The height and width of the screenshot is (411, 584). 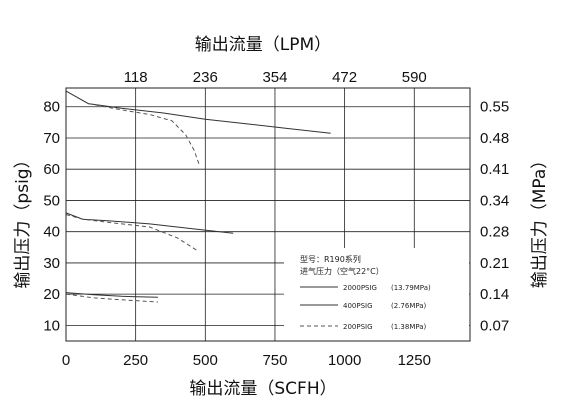 What do you see at coordinates (262, 389) in the screenshot?
I see `x-axis-title-bottom: 输出流量（SCFH）` at bounding box center [262, 389].